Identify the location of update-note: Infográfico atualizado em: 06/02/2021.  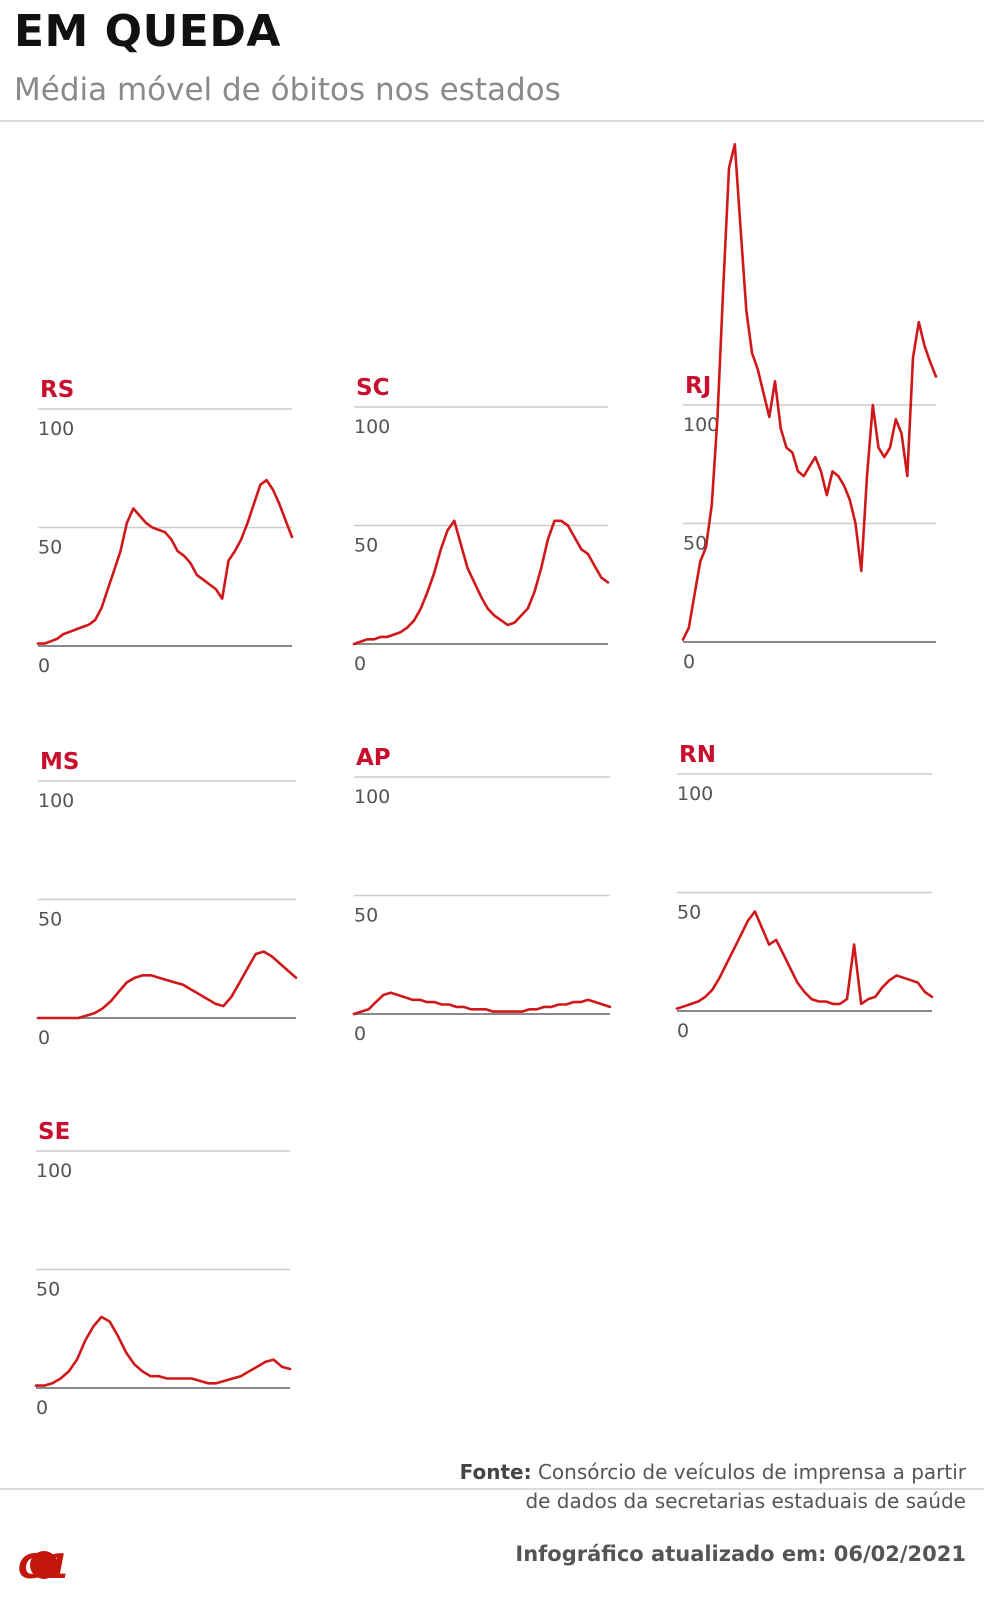
(740, 1554).